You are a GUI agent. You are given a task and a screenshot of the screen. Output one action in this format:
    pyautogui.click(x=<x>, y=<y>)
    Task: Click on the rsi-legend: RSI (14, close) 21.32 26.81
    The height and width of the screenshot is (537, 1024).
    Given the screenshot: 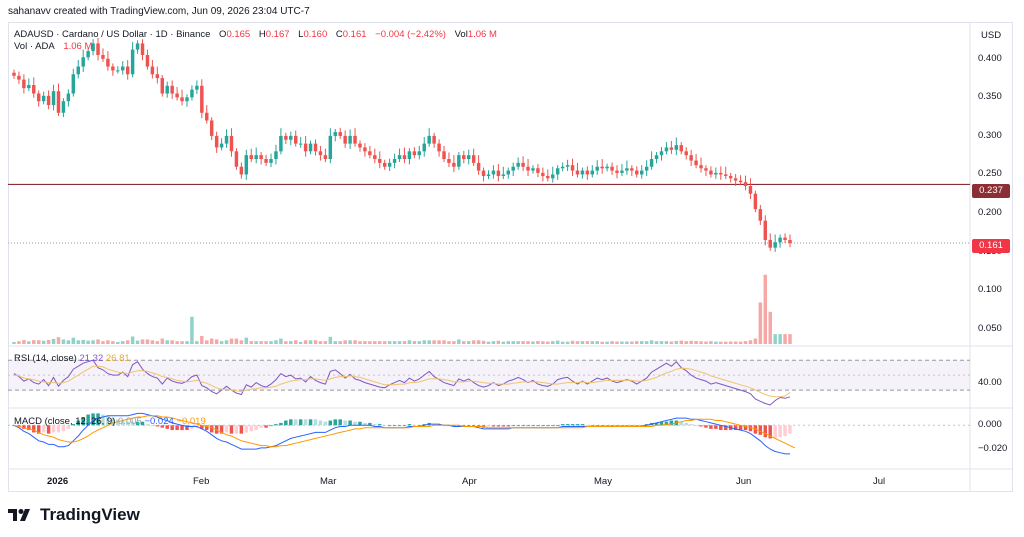 What is the action you would take?
    pyautogui.click(x=72, y=358)
    